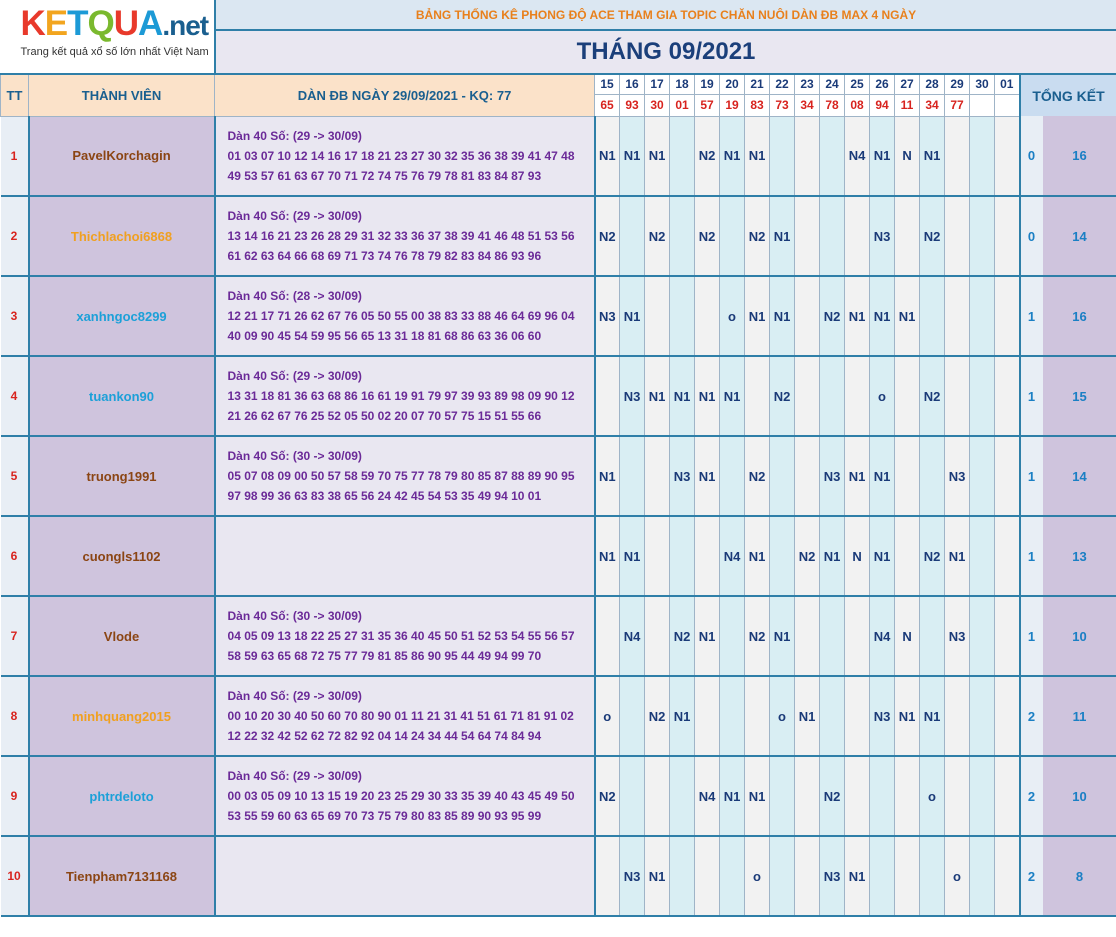 The width and height of the screenshot is (1116, 937). I want to click on day-result: 57, so click(707, 105).